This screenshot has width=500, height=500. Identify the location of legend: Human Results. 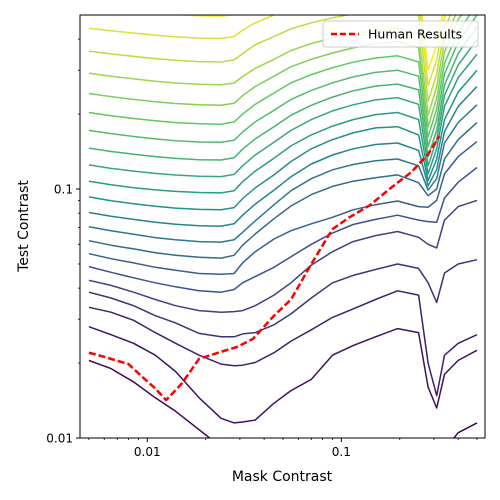
(400, 34).